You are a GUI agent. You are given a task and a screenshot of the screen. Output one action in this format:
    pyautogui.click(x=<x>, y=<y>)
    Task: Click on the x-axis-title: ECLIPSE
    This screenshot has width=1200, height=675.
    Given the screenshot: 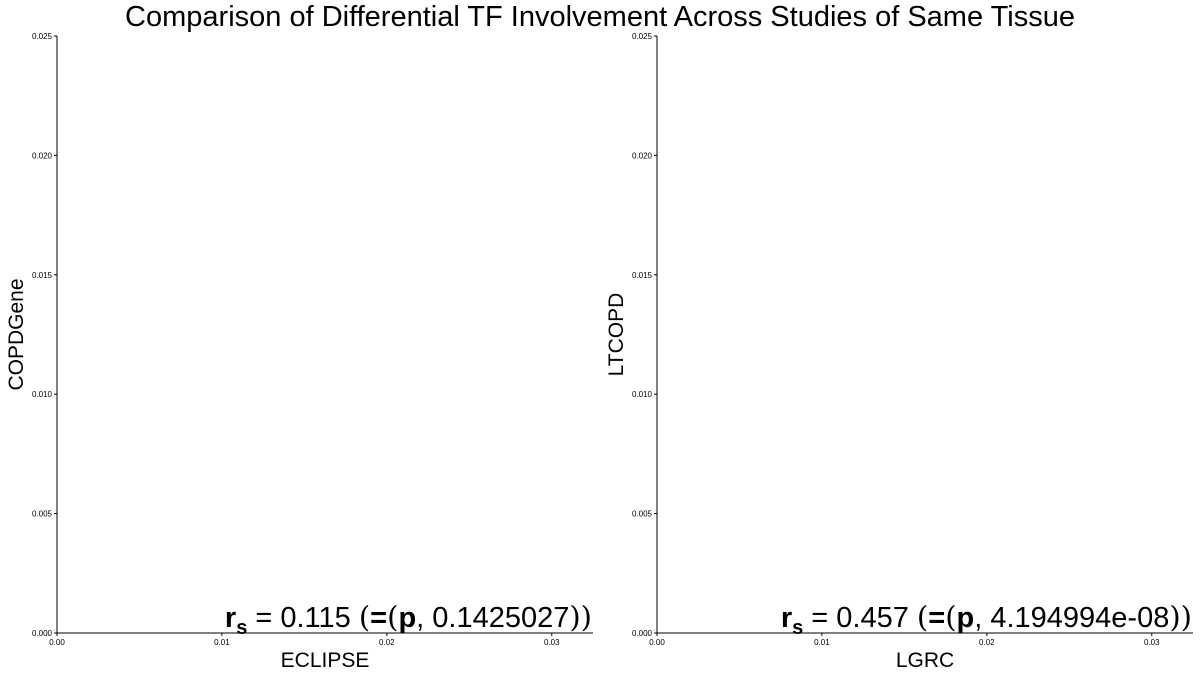 What is the action you would take?
    pyautogui.click(x=325, y=660)
    